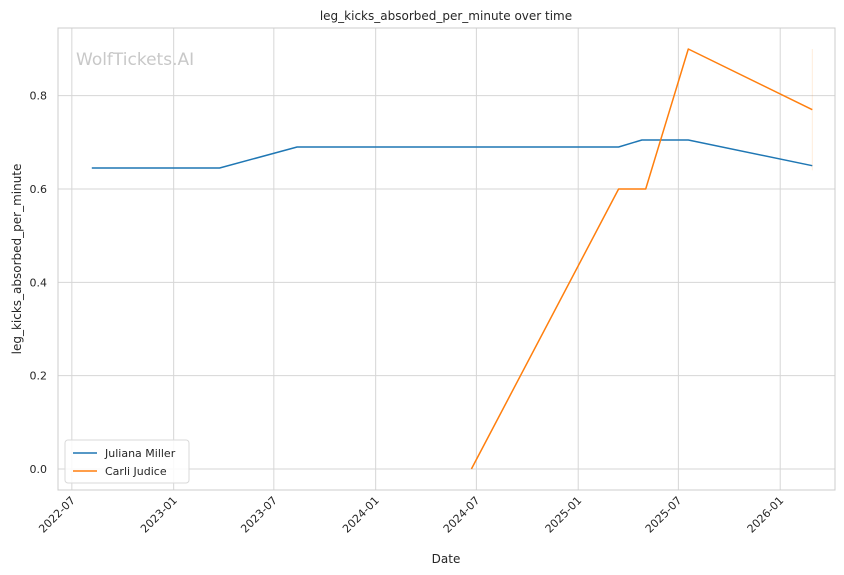 Image resolution: width=844 pixels, height=575 pixels. What do you see at coordinates (39, 282) in the screenshot?
I see `y-tick-label: 0.4` at bounding box center [39, 282].